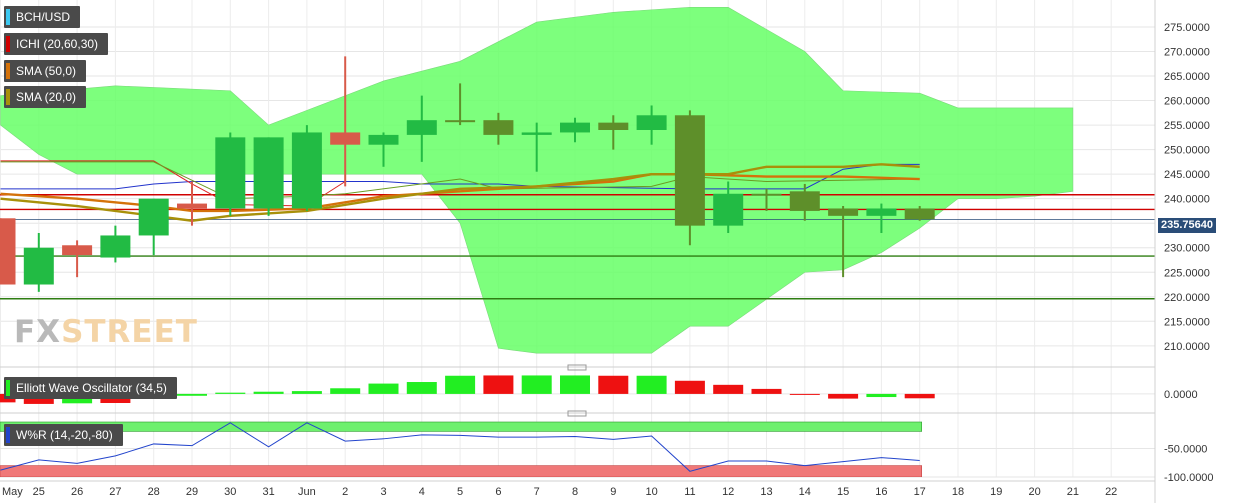 The image size is (1244, 503). Describe the element at coordinates (1187, 151) in the screenshot. I see `price-tick-label: 250.0000` at that location.